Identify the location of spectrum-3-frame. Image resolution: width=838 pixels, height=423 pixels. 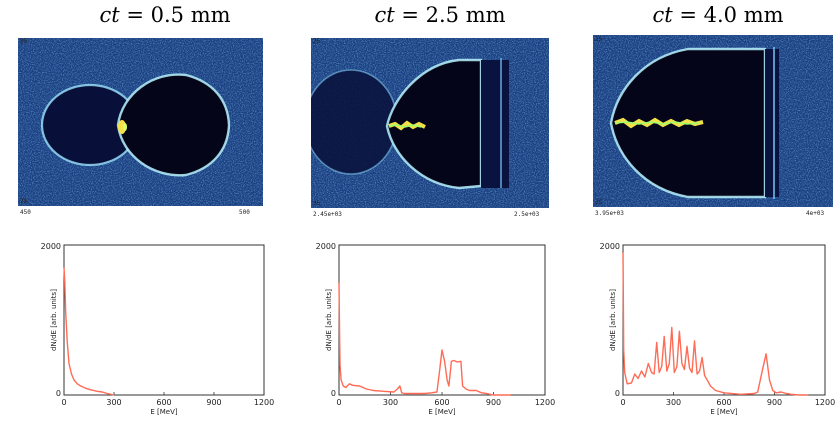
(724, 320).